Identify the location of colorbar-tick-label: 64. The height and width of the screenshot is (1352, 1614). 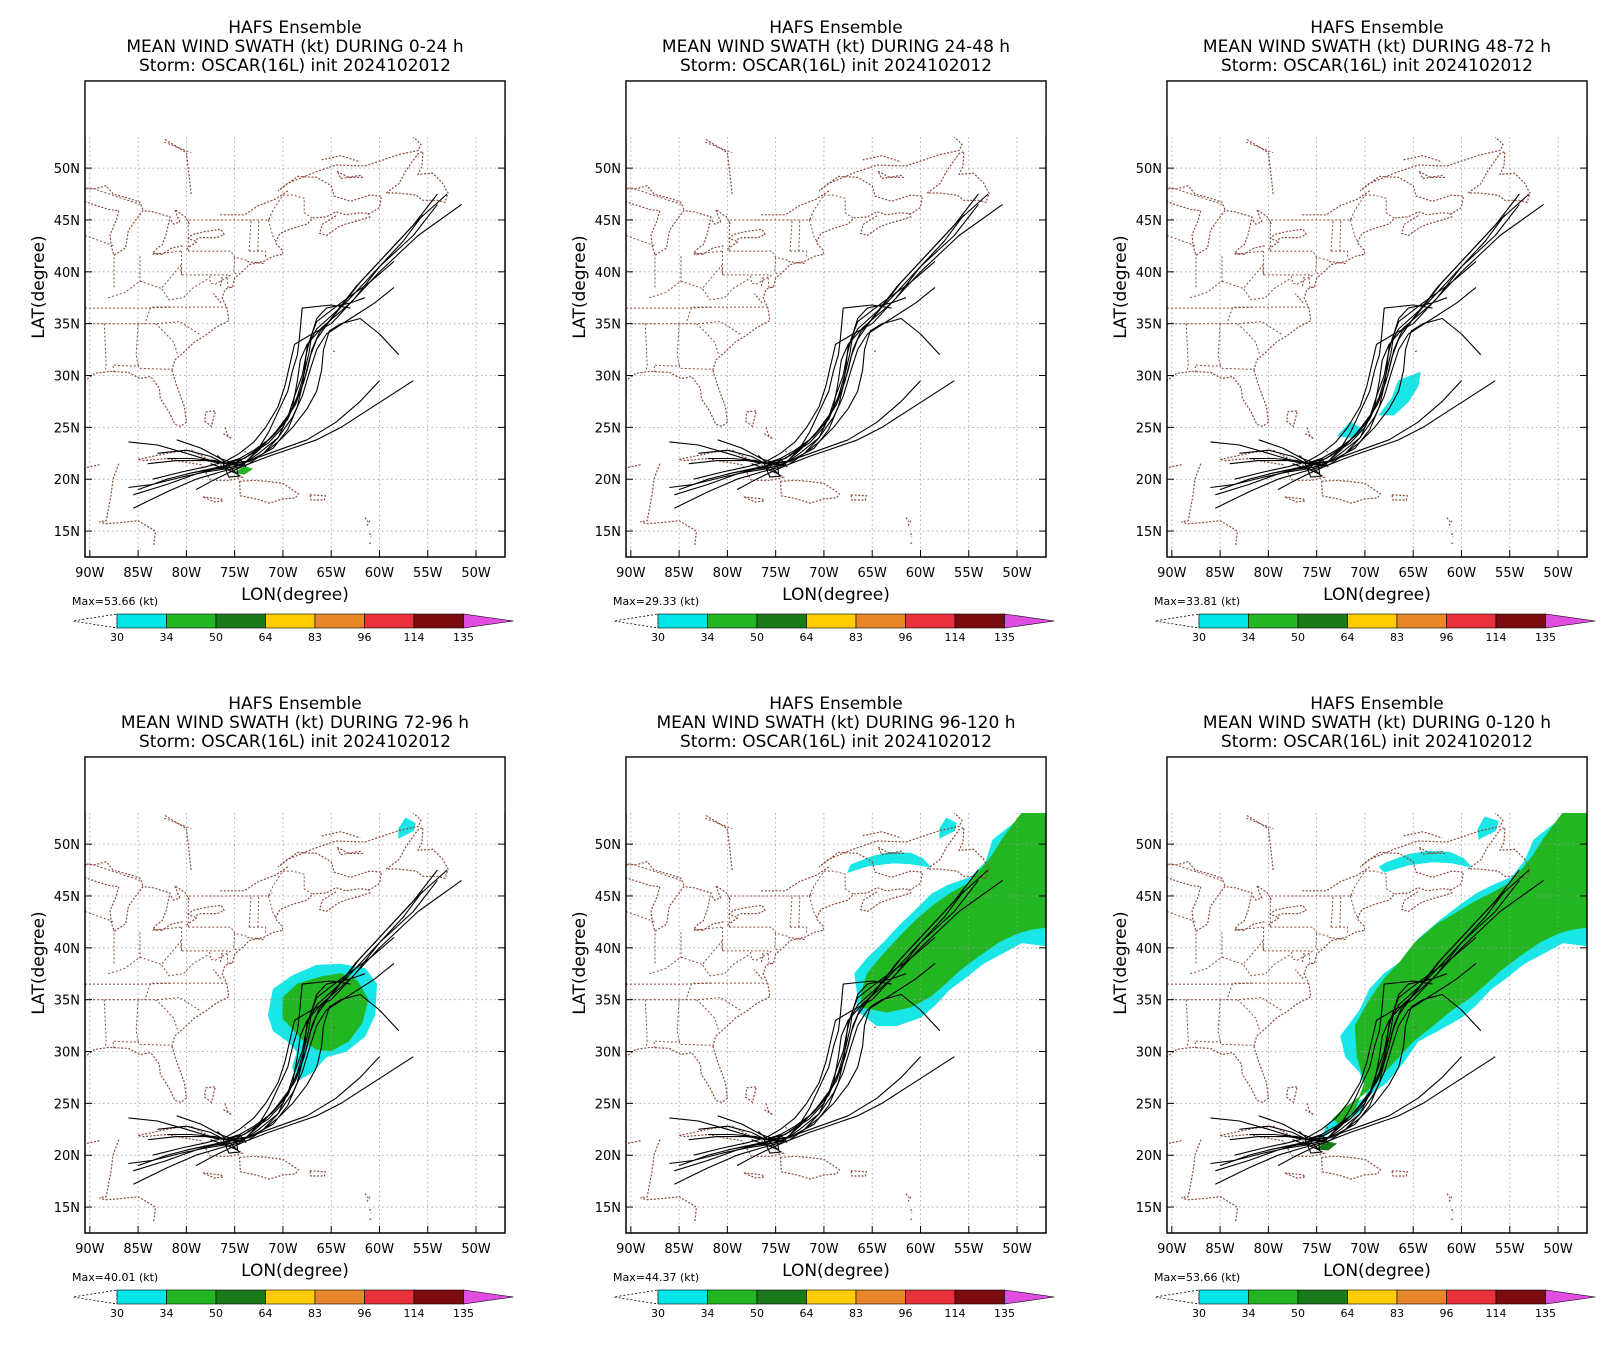
(1348, 1313).